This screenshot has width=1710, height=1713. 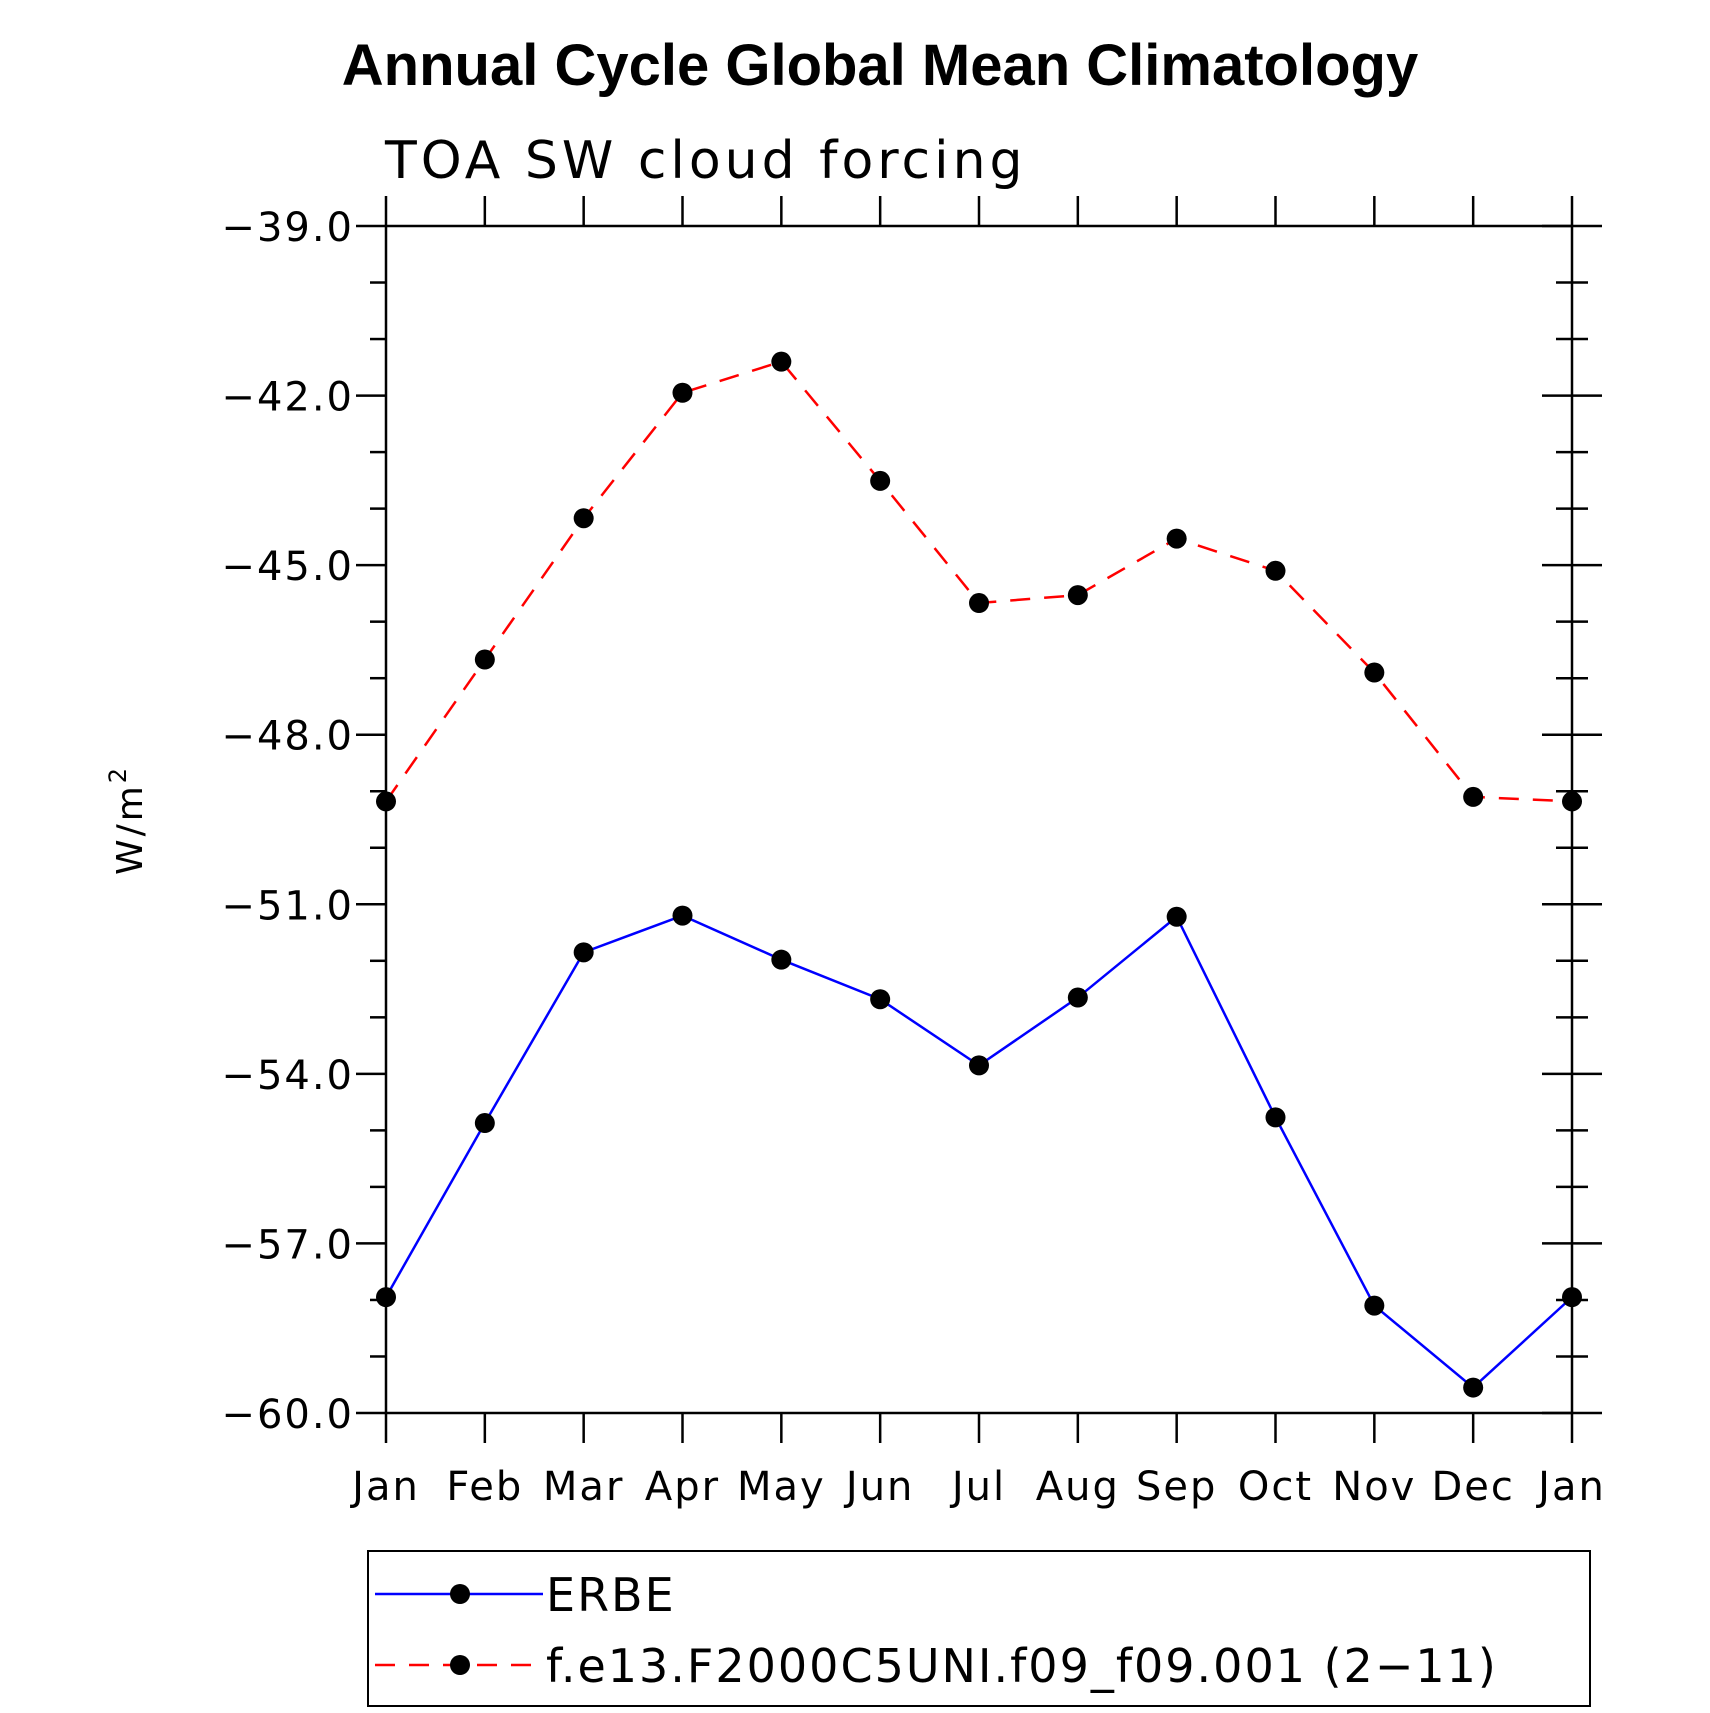 What do you see at coordinates (880, 65) in the screenshot?
I see `chart-title: Annual Cycle Global Mean Climatology` at bounding box center [880, 65].